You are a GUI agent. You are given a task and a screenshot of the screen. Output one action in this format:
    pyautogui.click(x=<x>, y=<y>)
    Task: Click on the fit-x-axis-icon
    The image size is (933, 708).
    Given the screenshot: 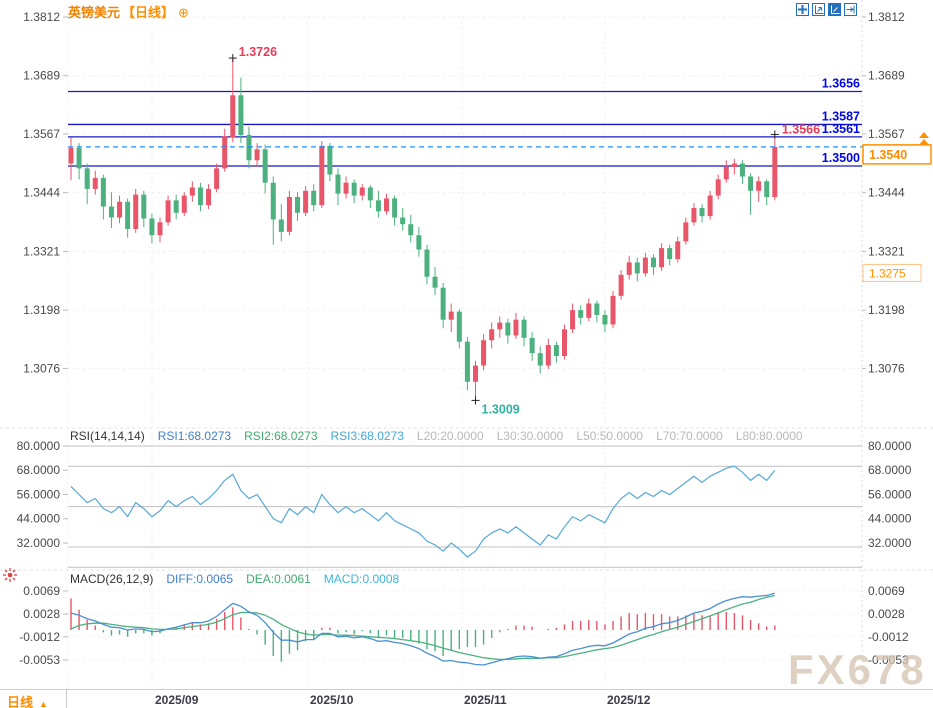 What is the action you would take?
    pyautogui.click(x=818, y=9)
    